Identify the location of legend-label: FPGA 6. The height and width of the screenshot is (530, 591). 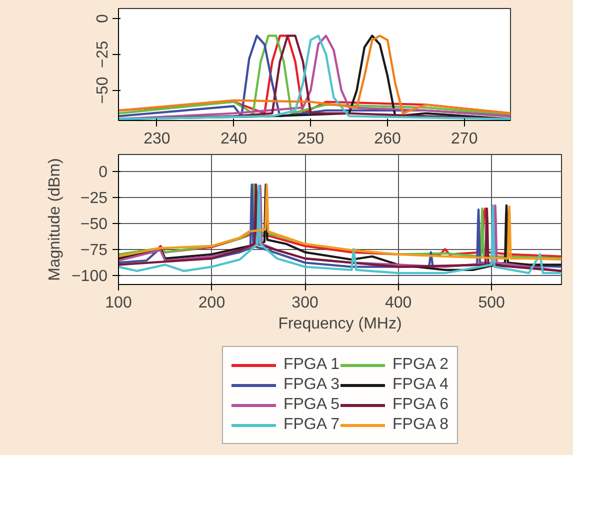
(420, 405).